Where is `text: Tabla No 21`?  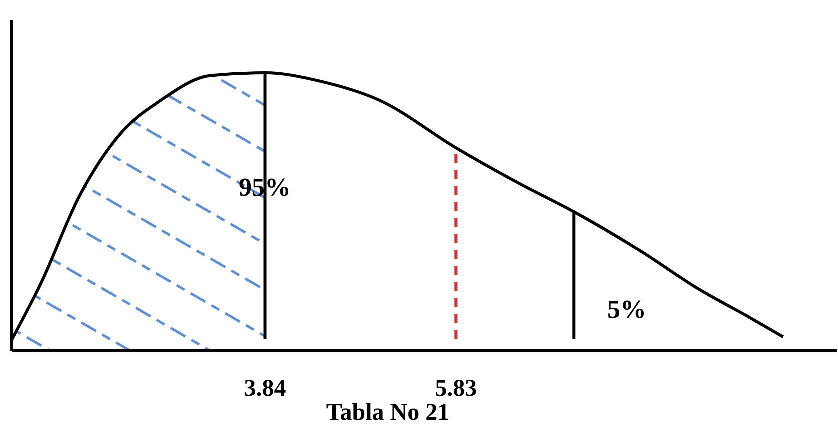
text: Tabla No 21 is located at coordinates (388, 413).